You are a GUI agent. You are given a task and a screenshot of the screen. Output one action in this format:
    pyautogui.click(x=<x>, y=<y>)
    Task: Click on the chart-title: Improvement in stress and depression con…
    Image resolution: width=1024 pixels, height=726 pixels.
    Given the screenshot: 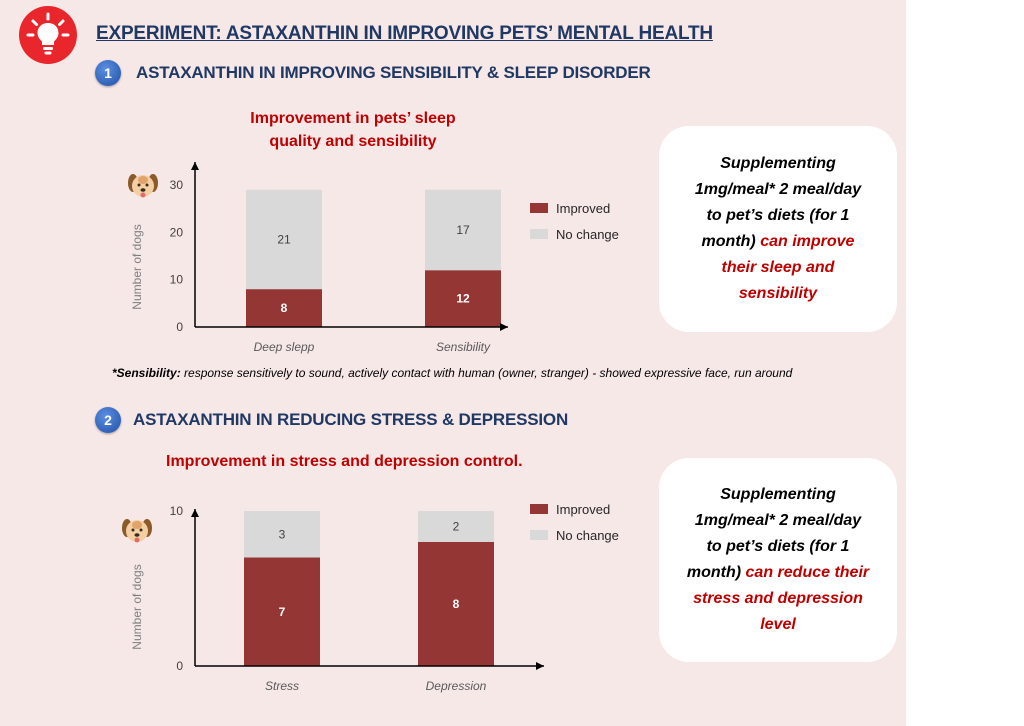 What is the action you would take?
    pyautogui.click(x=344, y=461)
    